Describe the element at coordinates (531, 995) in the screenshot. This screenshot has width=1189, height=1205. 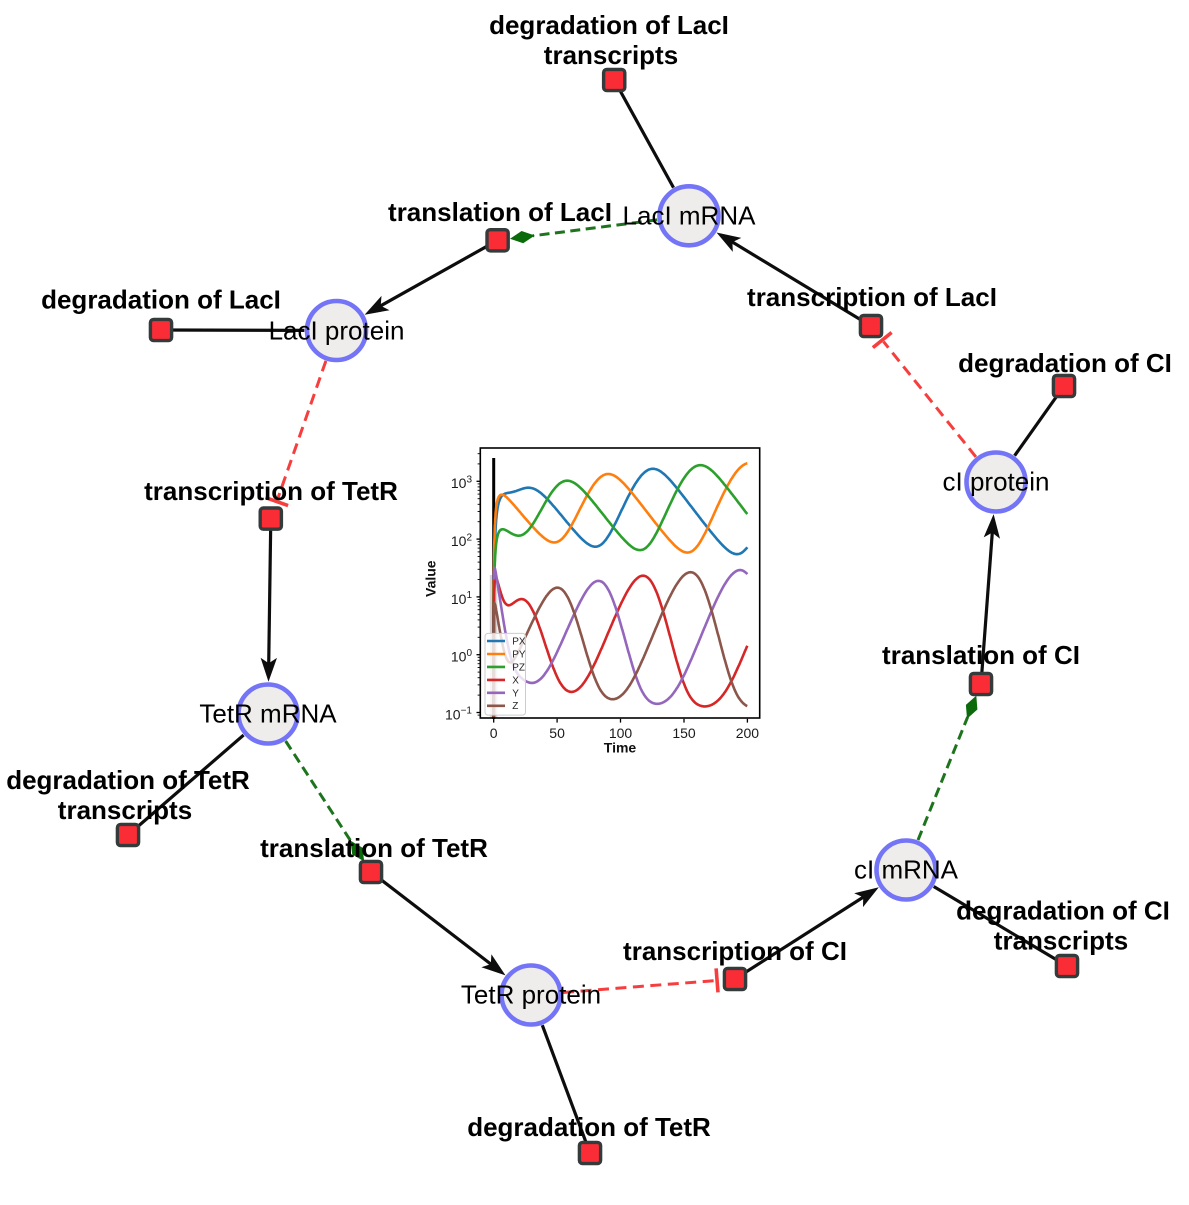
I see `svg-text: TetR protein` at that location.